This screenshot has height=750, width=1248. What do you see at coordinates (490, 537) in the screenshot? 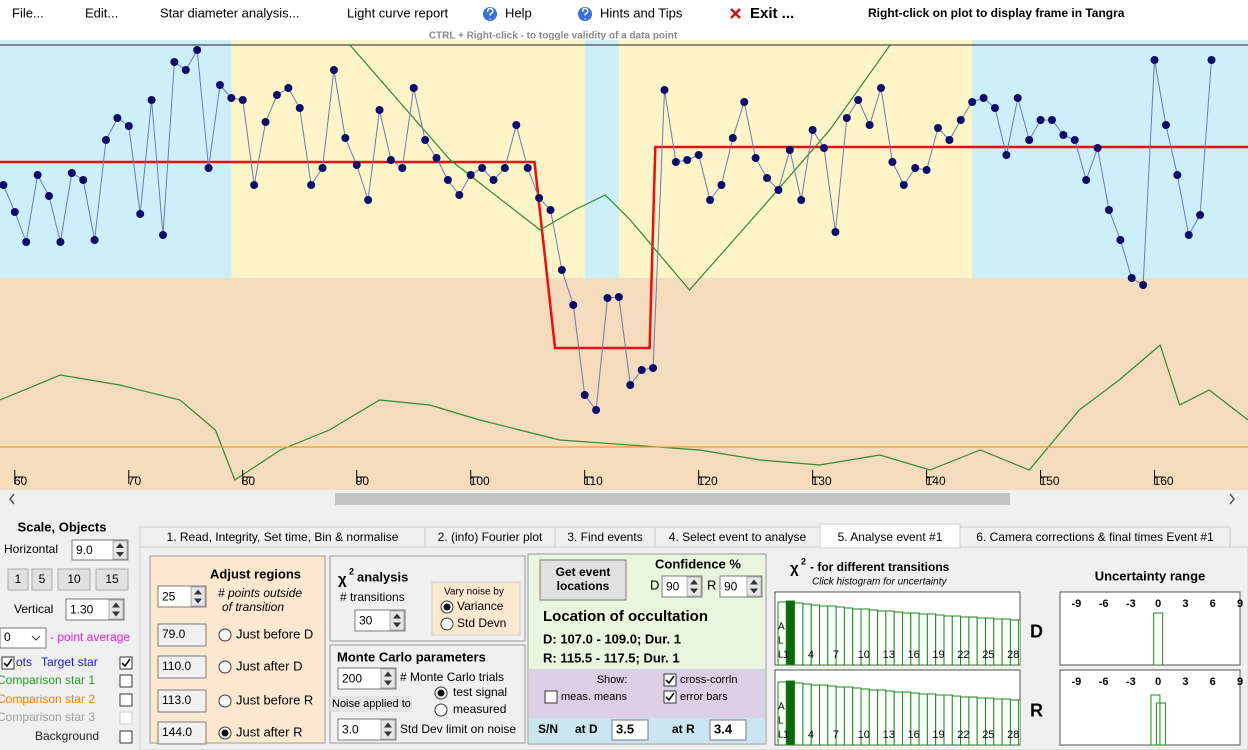
I see `tab-label: 2. (info) Fourier plot` at bounding box center [490, 537].